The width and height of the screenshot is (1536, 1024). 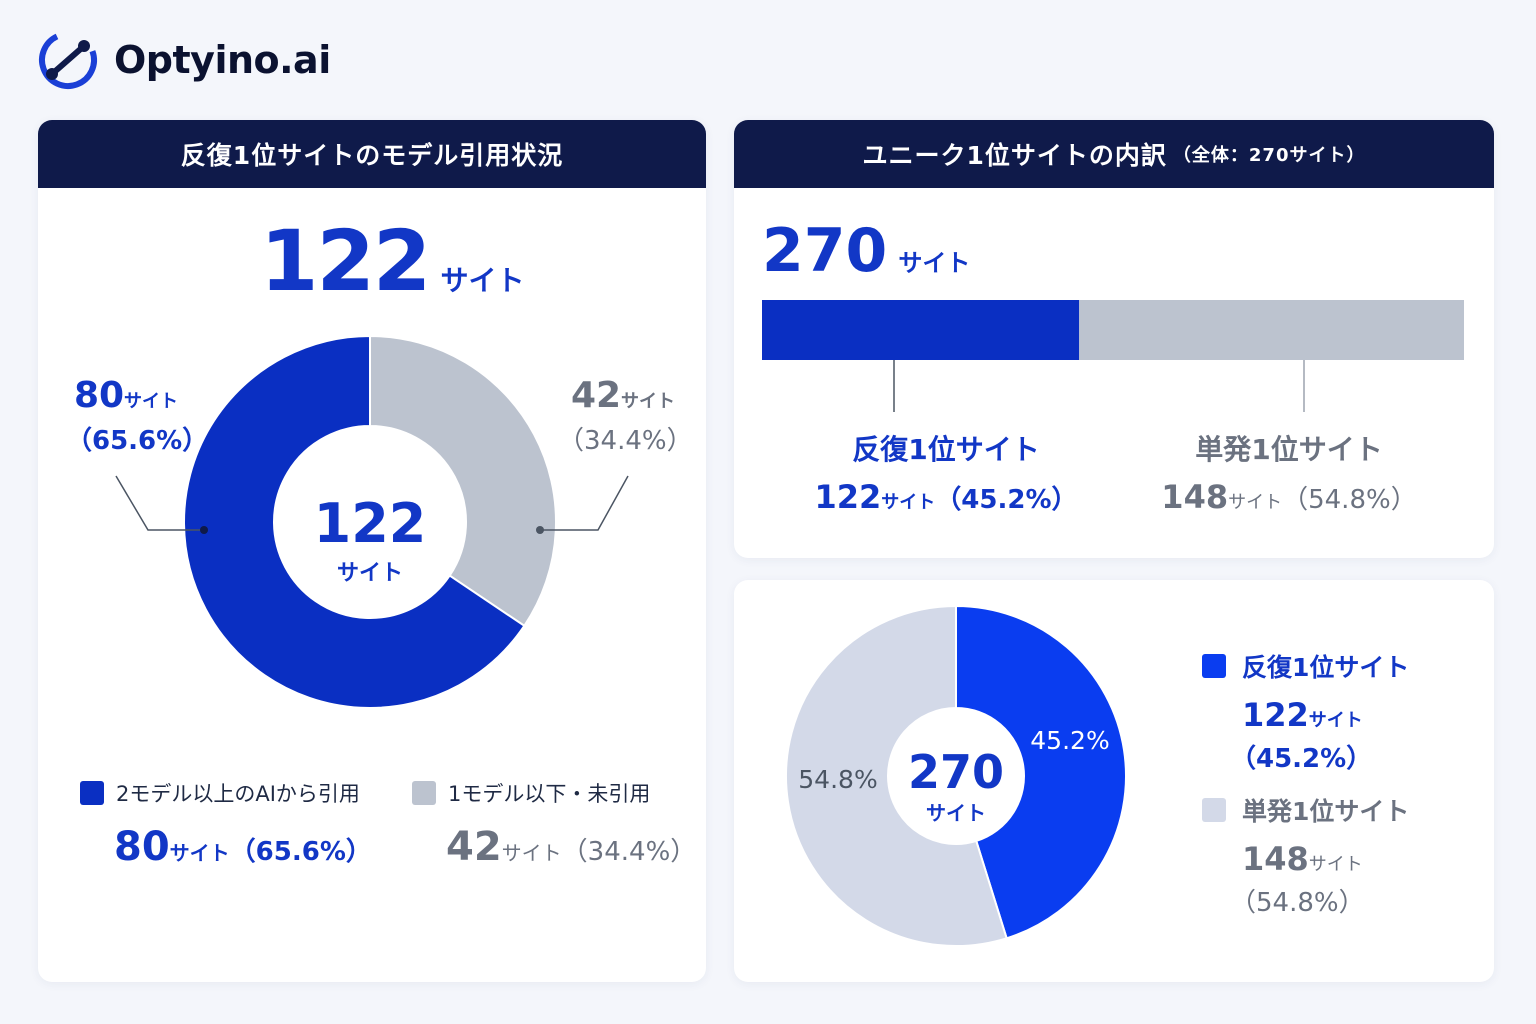 What do you see at coordinates (1006, 500) in the screenshot?
I see `breakdown-label-pct: （45.2%）` at bounding box center [1006, 500].